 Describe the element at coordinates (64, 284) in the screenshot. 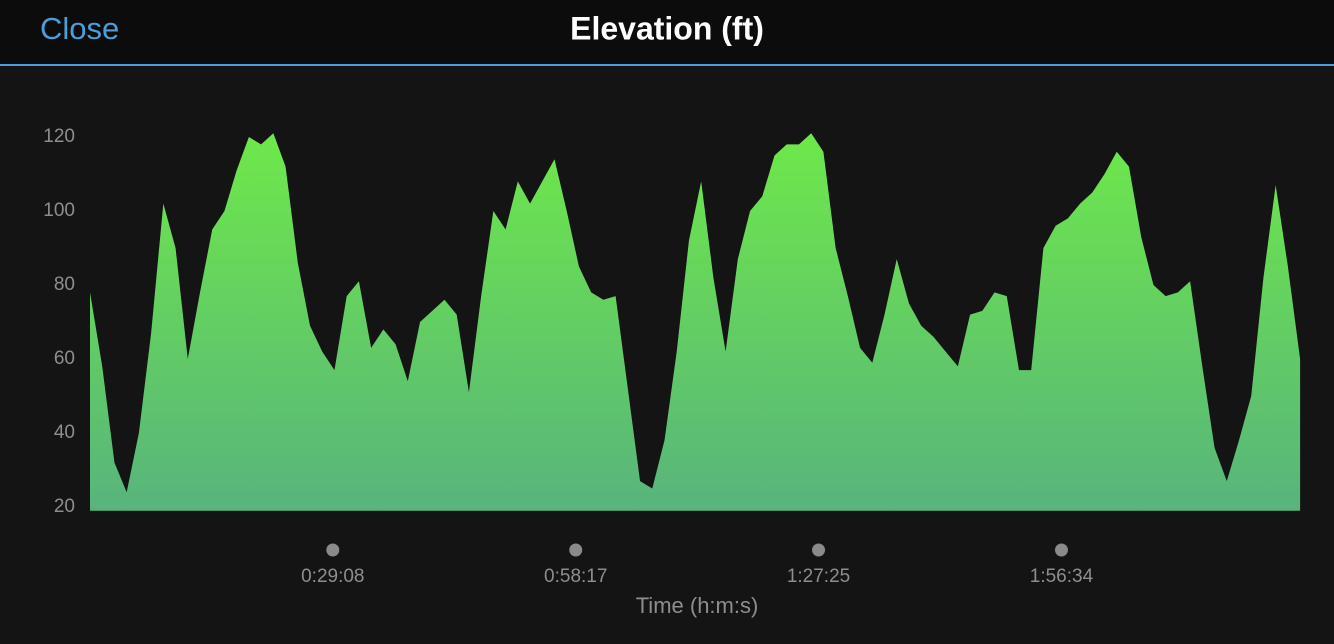

I see `y-tick-label: 80` at that location.